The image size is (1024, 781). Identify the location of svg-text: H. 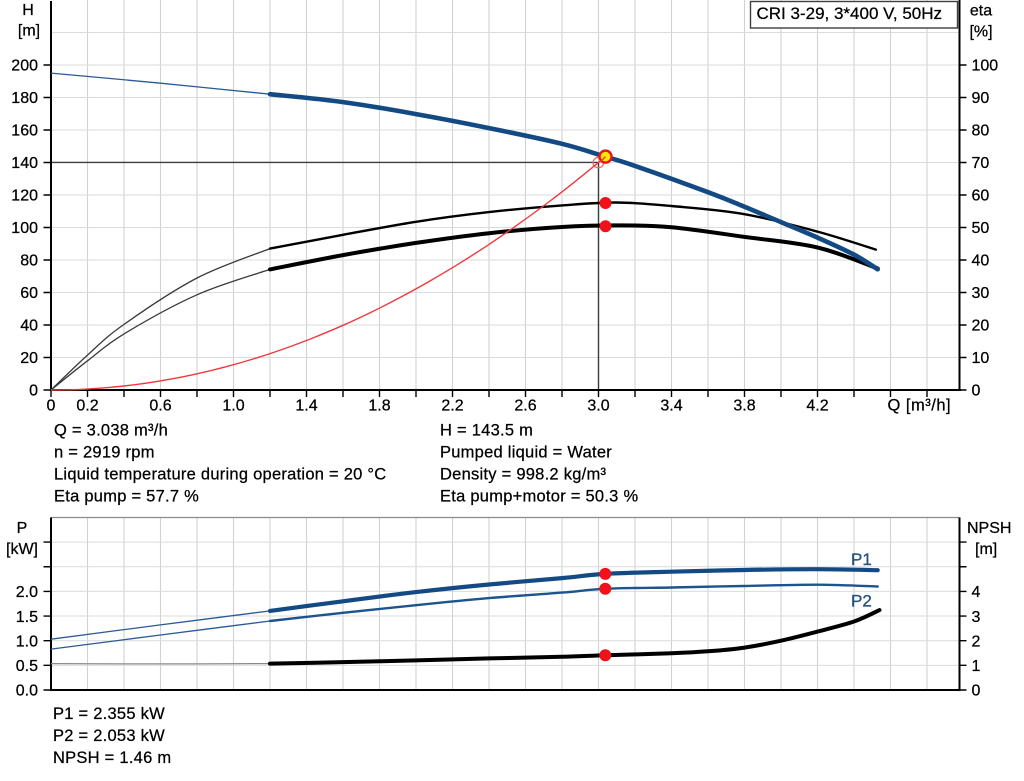
(28, 10).